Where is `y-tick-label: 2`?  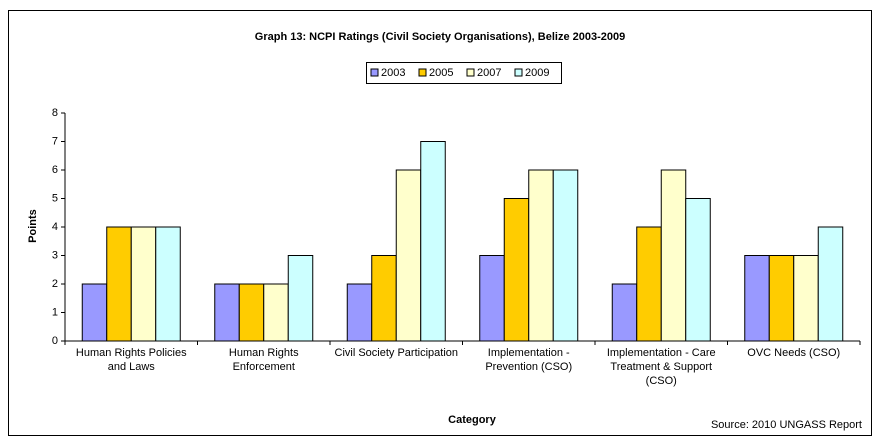 y-tick-label: 2 is located at coordinates (55, 284).